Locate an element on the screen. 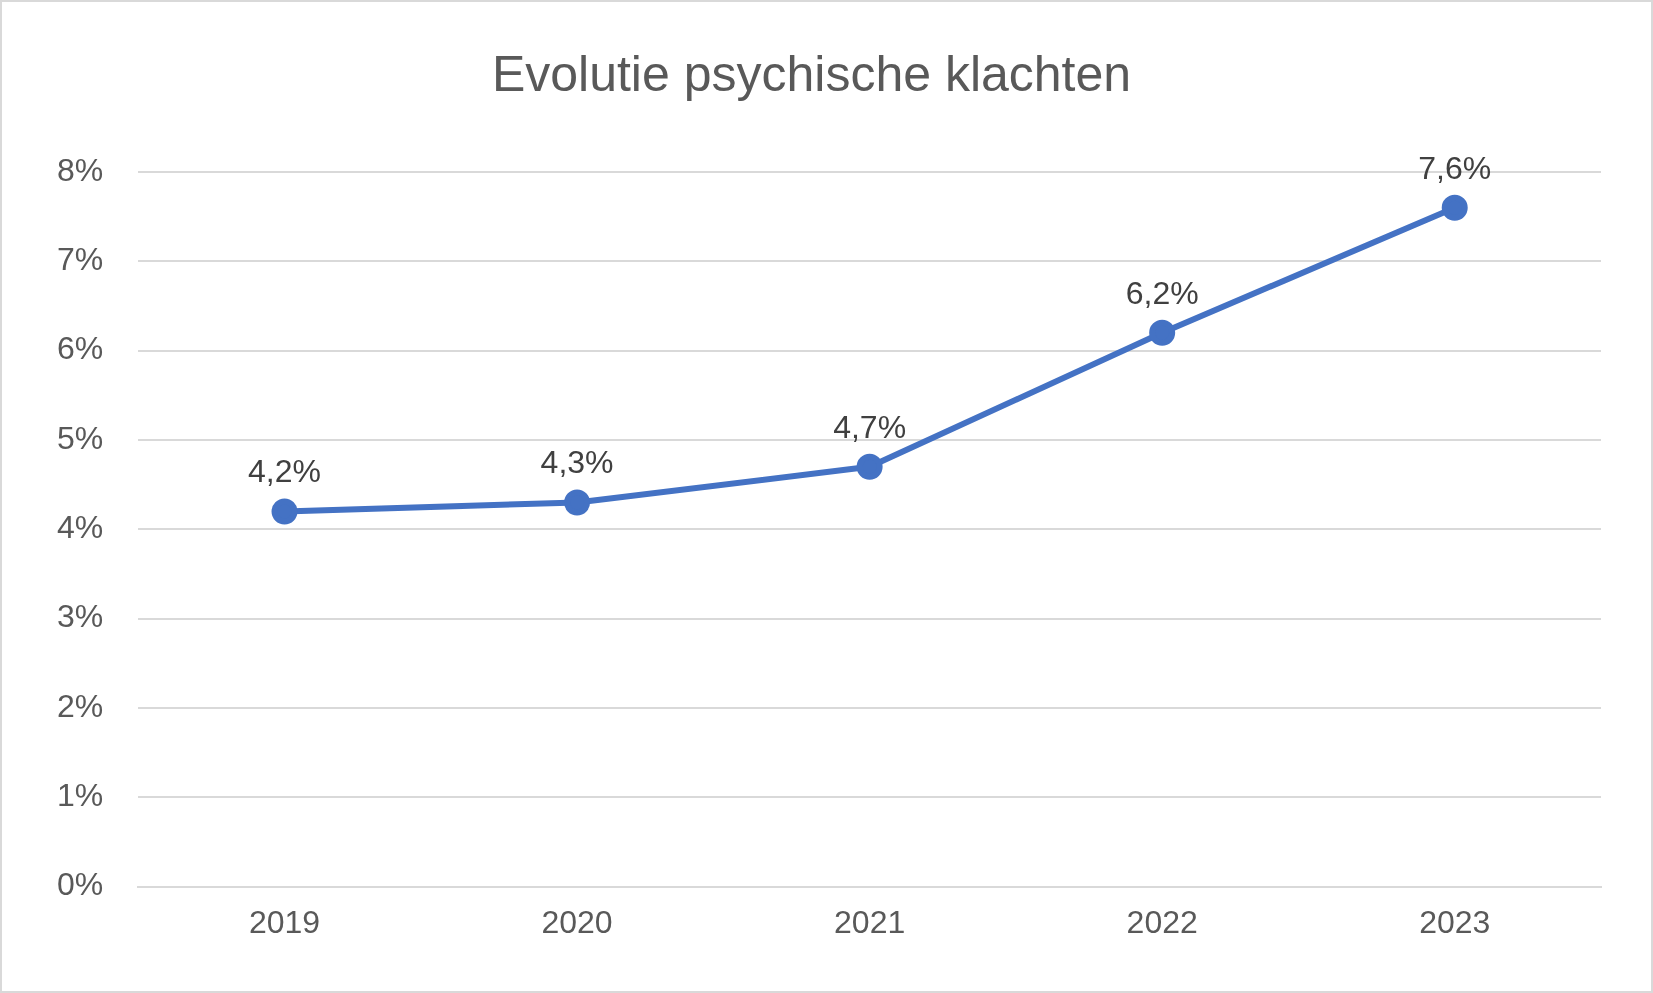 This screenshot has height=993, width=1653. y-tick-label: 5% is located at coordinates (80, 437).